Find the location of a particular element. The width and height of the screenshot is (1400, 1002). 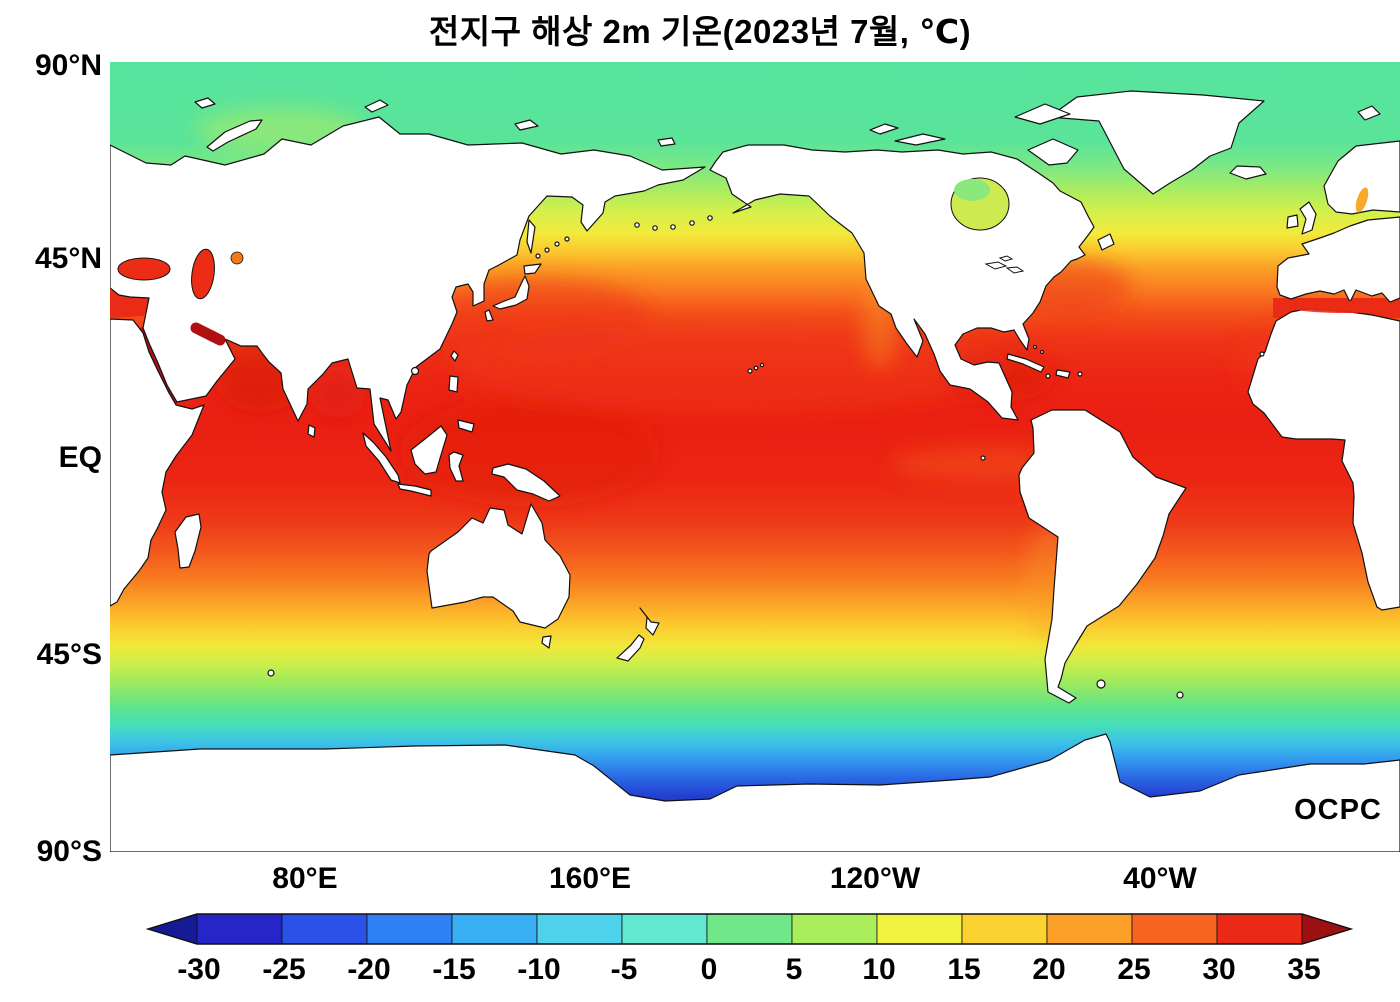

colorbar-tick-label: 35 is located at coordinates (1304, 969).